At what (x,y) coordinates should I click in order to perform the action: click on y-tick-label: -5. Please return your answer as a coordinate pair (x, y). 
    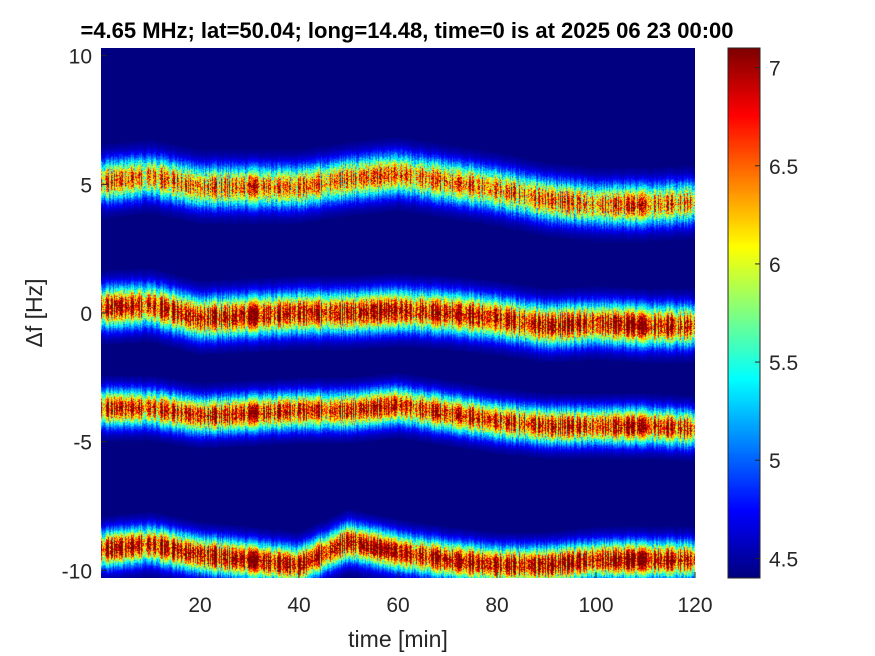
    Looking at the image, I should click on (82, 443).